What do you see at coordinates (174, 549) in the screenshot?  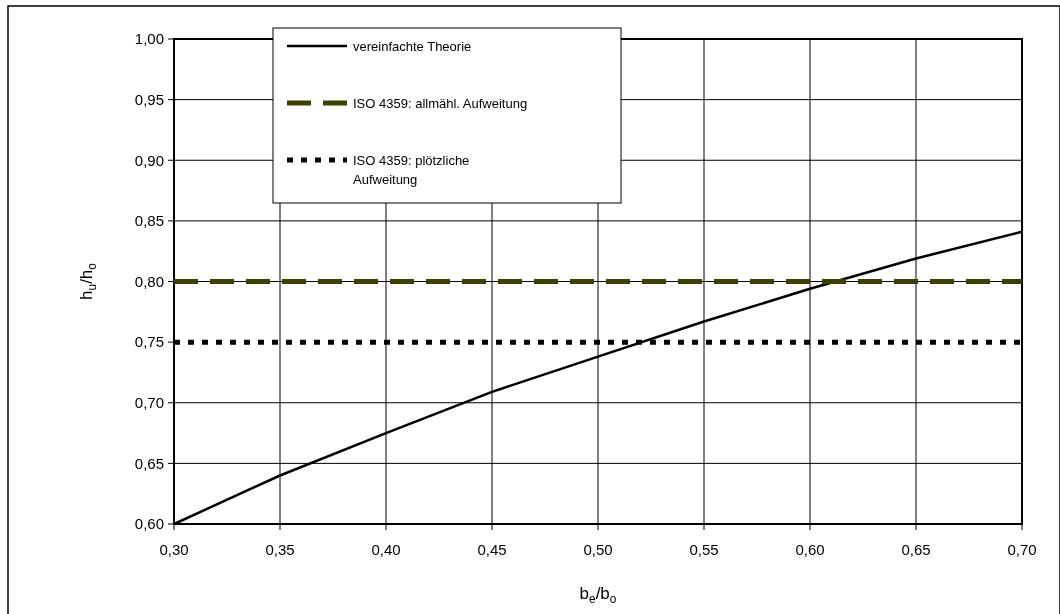 I see `x-tick-label: 0,30` at bounding box center [174, 549].